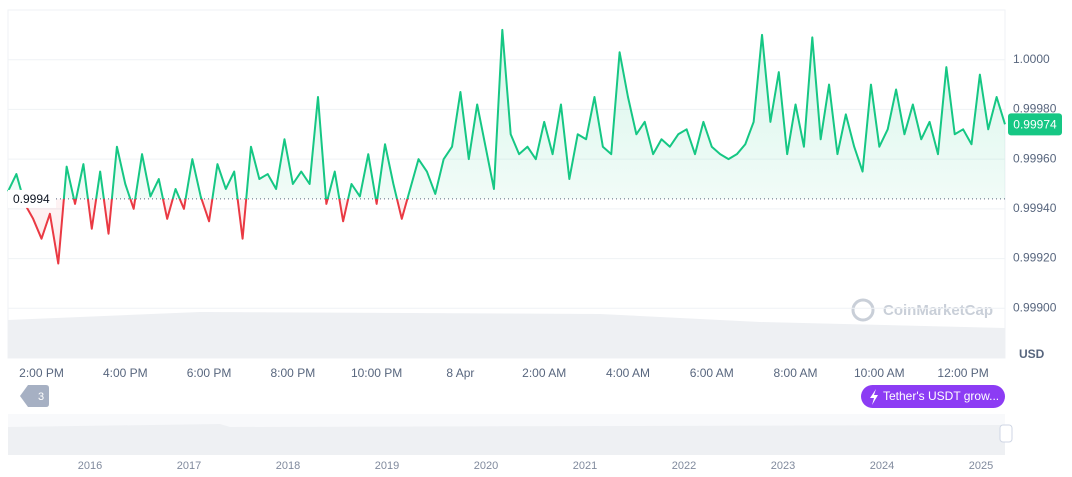 This screenshot has width=1072, height=477. Describe the element at coordinates (1035, 307) in the screenshot. I see `y-tick-label: 0.99900` at that location.